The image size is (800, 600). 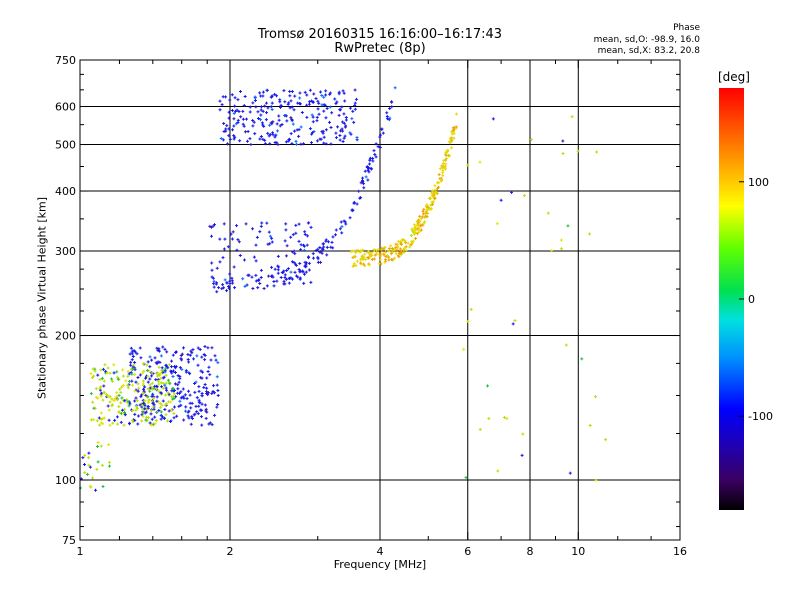 I want to click on x-axis-label: Frequency [MHz], so click(x=380, y=564).